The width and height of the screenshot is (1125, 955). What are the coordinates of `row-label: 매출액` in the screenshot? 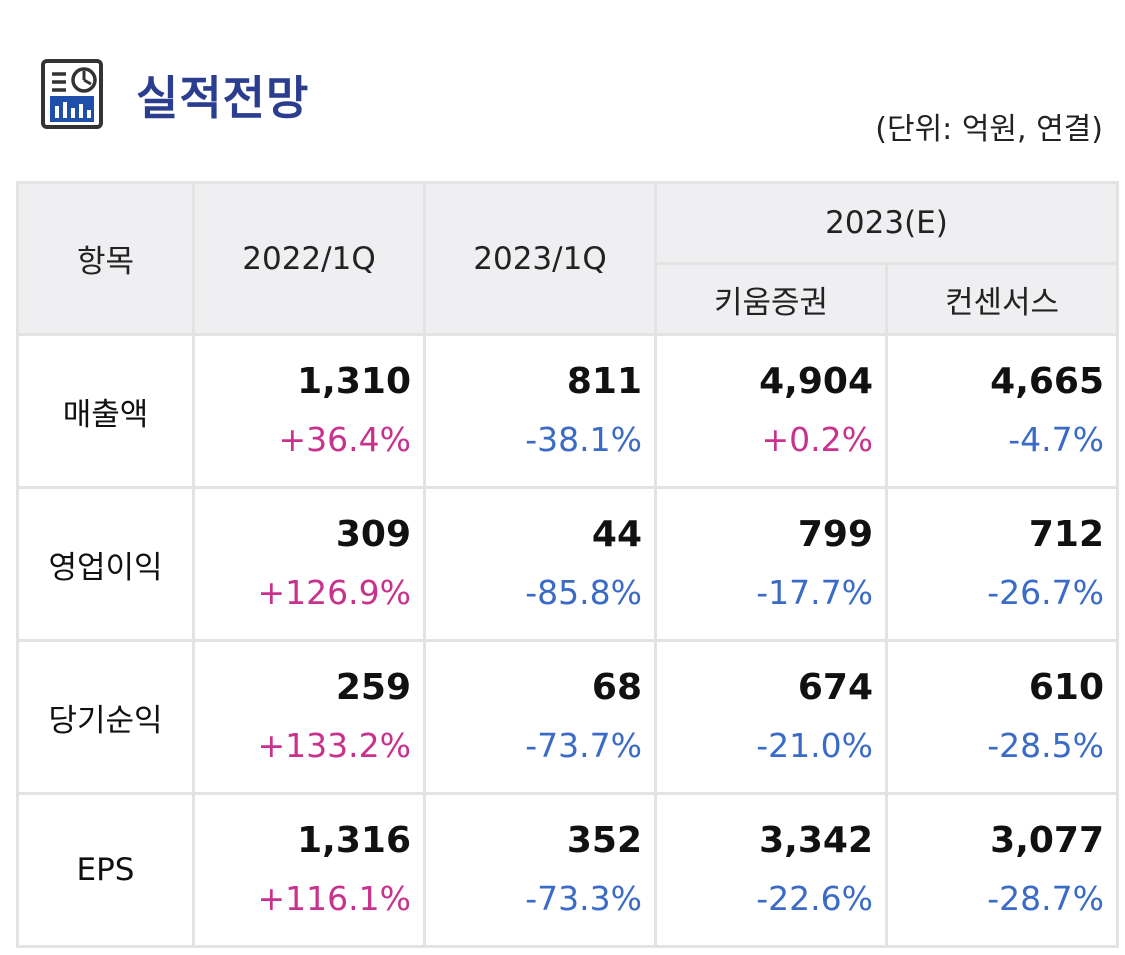 It's located at (105, 411).